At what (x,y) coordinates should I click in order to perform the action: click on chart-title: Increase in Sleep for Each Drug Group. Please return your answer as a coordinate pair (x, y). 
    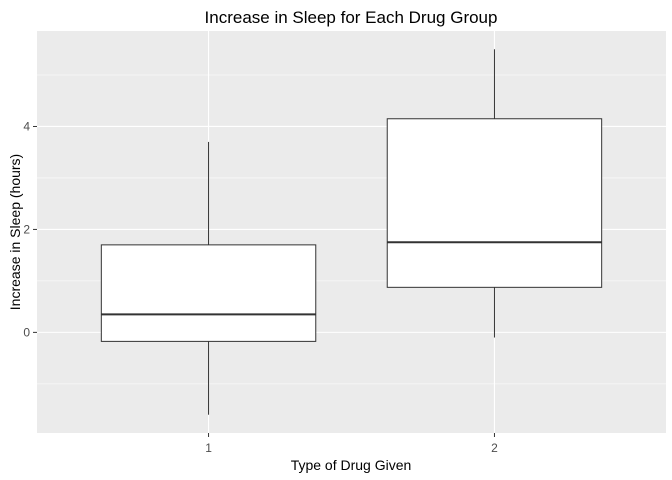
    Looking at the image, I should click on (351, 17).